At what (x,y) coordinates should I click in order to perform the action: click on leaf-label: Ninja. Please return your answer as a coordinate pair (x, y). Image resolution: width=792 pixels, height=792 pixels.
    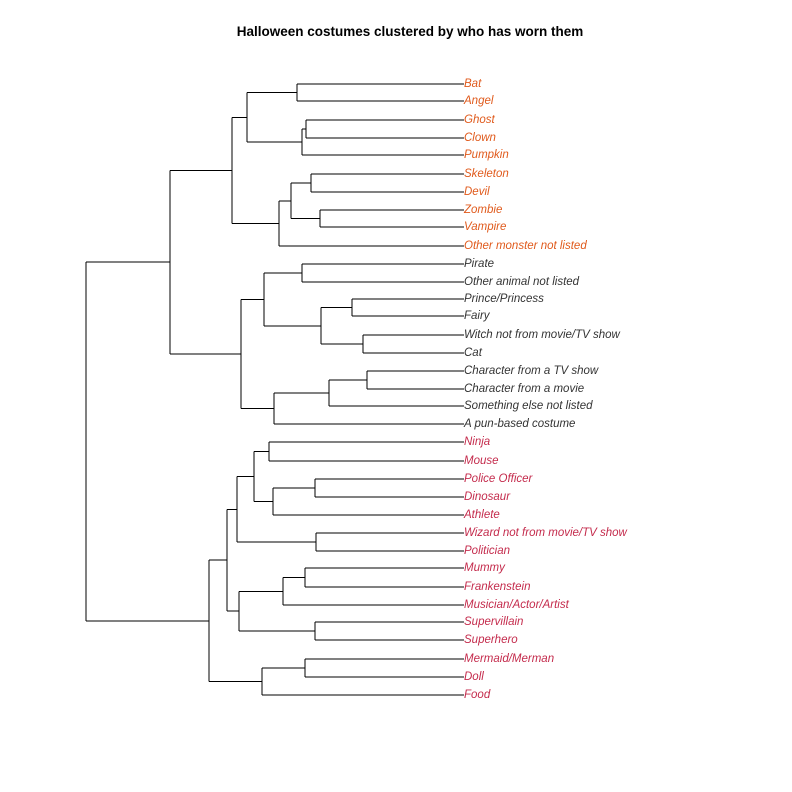
    Looking at the image, I should click on (477, 442).